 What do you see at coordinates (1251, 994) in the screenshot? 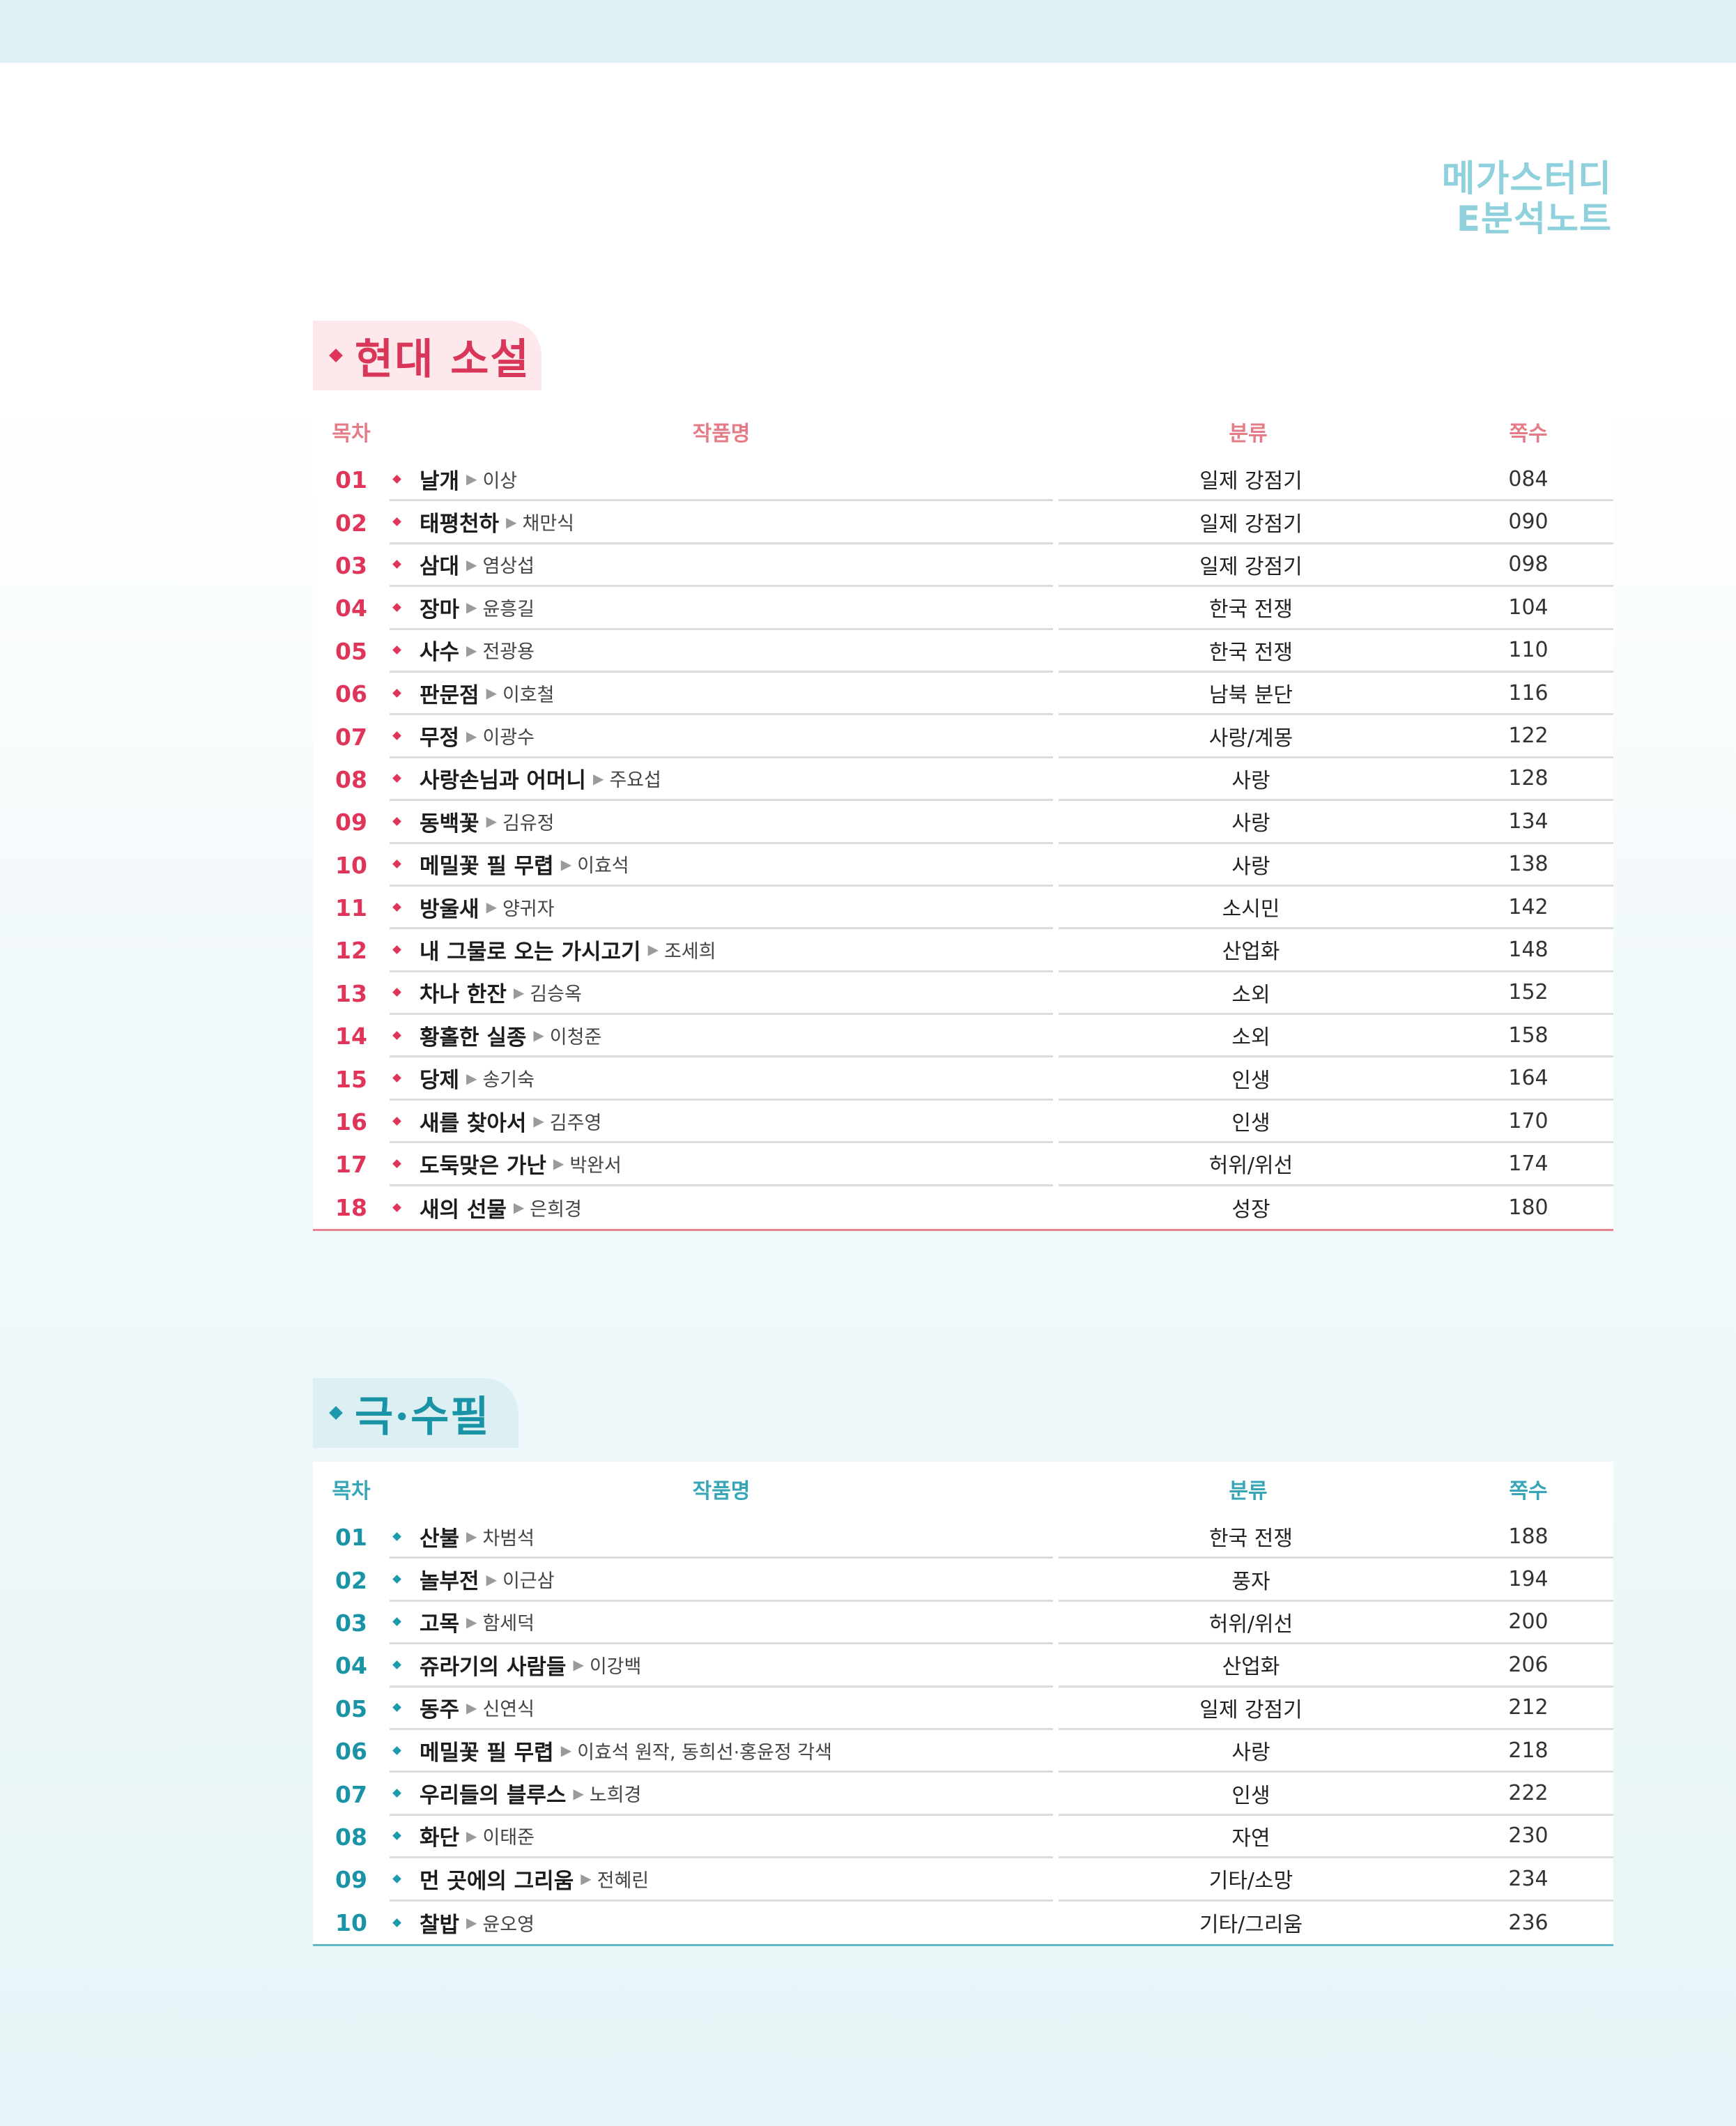
I see `work-category: 소외` at bounding box center [1251, 994].